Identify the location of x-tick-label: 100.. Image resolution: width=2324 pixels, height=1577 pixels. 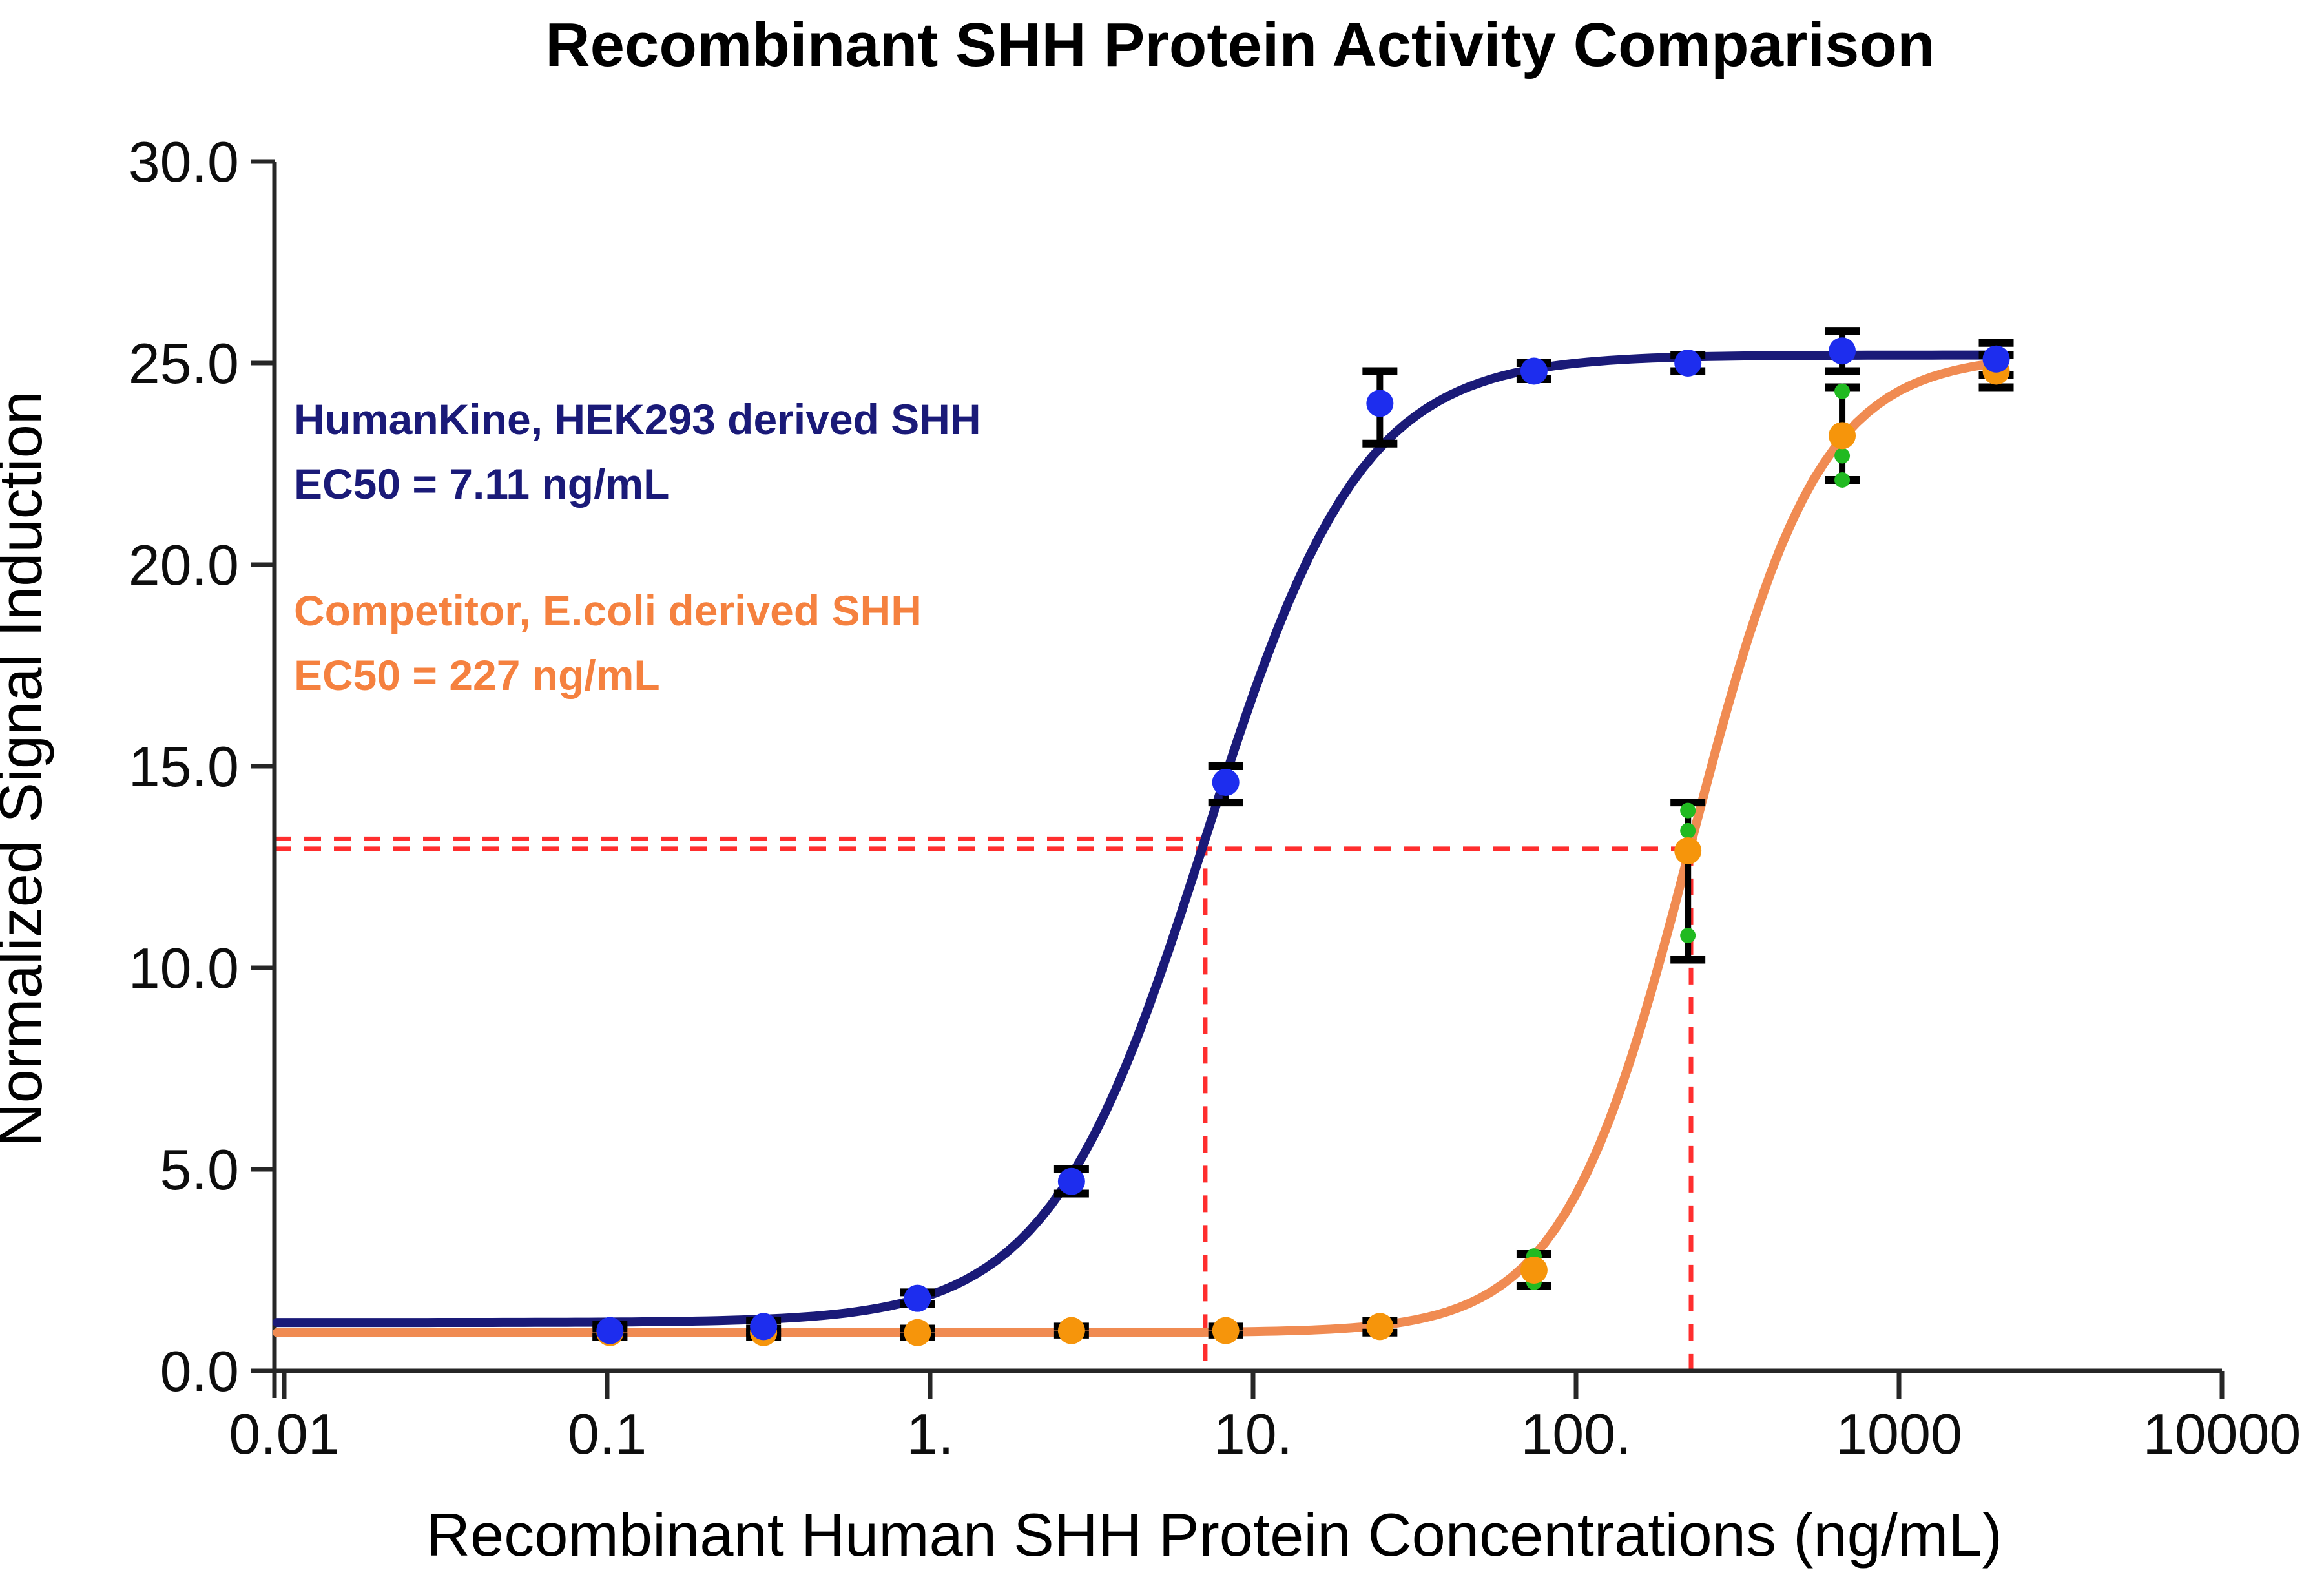
(1575, 1434).